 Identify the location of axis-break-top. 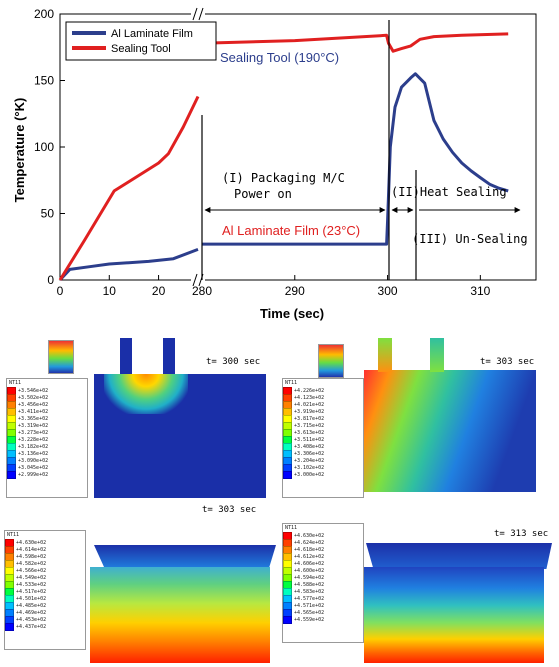
(198, 14).